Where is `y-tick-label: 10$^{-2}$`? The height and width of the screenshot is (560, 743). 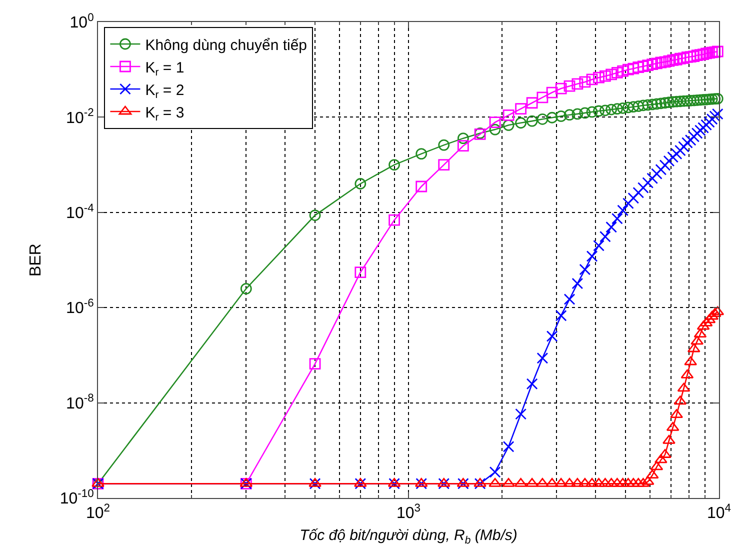
y-tick-label: 10$^{-2}$ is located at coordinates (80, 117).